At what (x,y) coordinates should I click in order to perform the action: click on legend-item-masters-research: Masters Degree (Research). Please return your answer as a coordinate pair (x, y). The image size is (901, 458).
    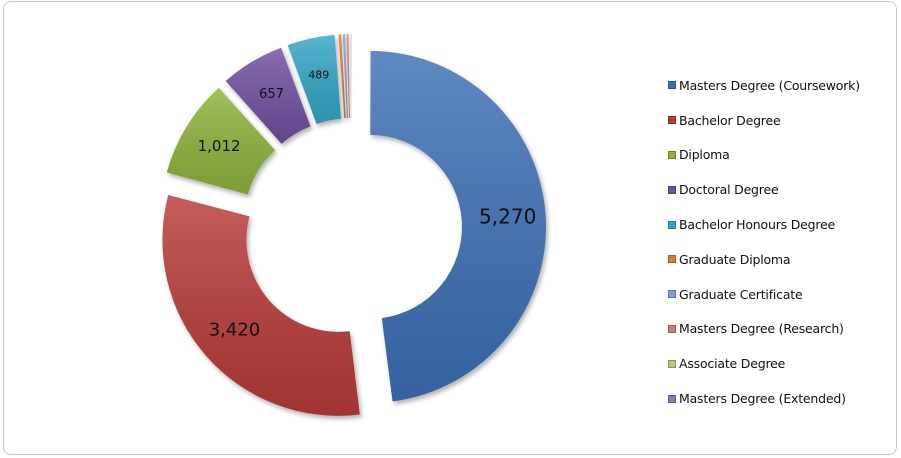
    Looking at the image, I should click on (764, 329).